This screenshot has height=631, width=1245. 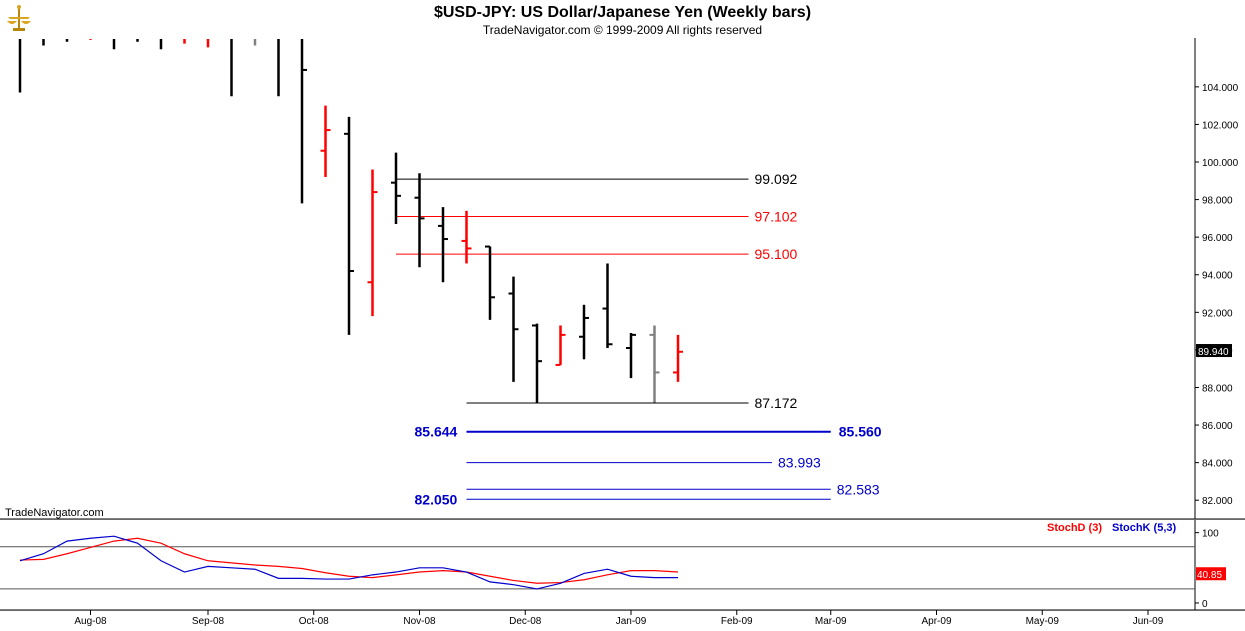 What do you see at coordinates (436, 499) in the screenshot?
I see `level-left-label: 82.050` at bounding box center [436, 499].